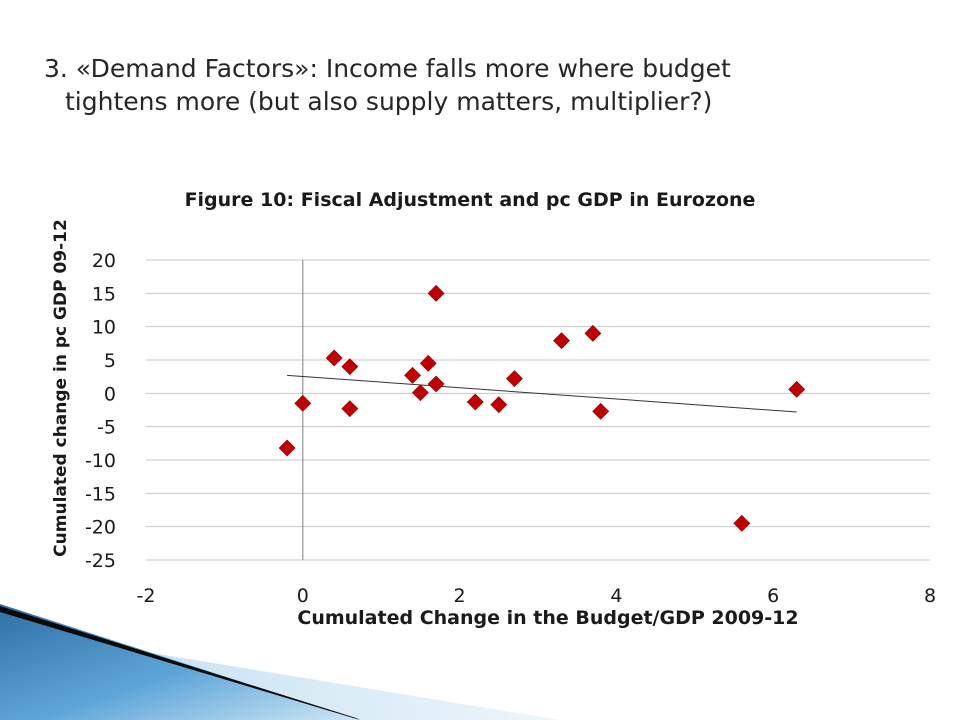 This screenshot has width=960, height=720. Describe the element at coordinates (537, 596) in the screenshot. I see `x-tick-labels: -2 0 2 4 6 8` at that location.